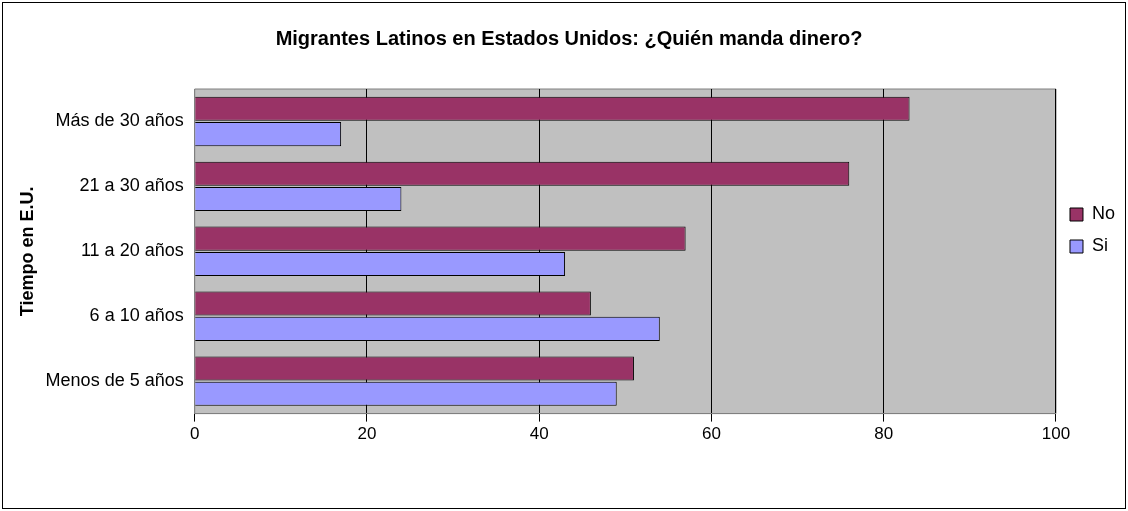  I want to click on legend-label: No, so click(1103, 213).